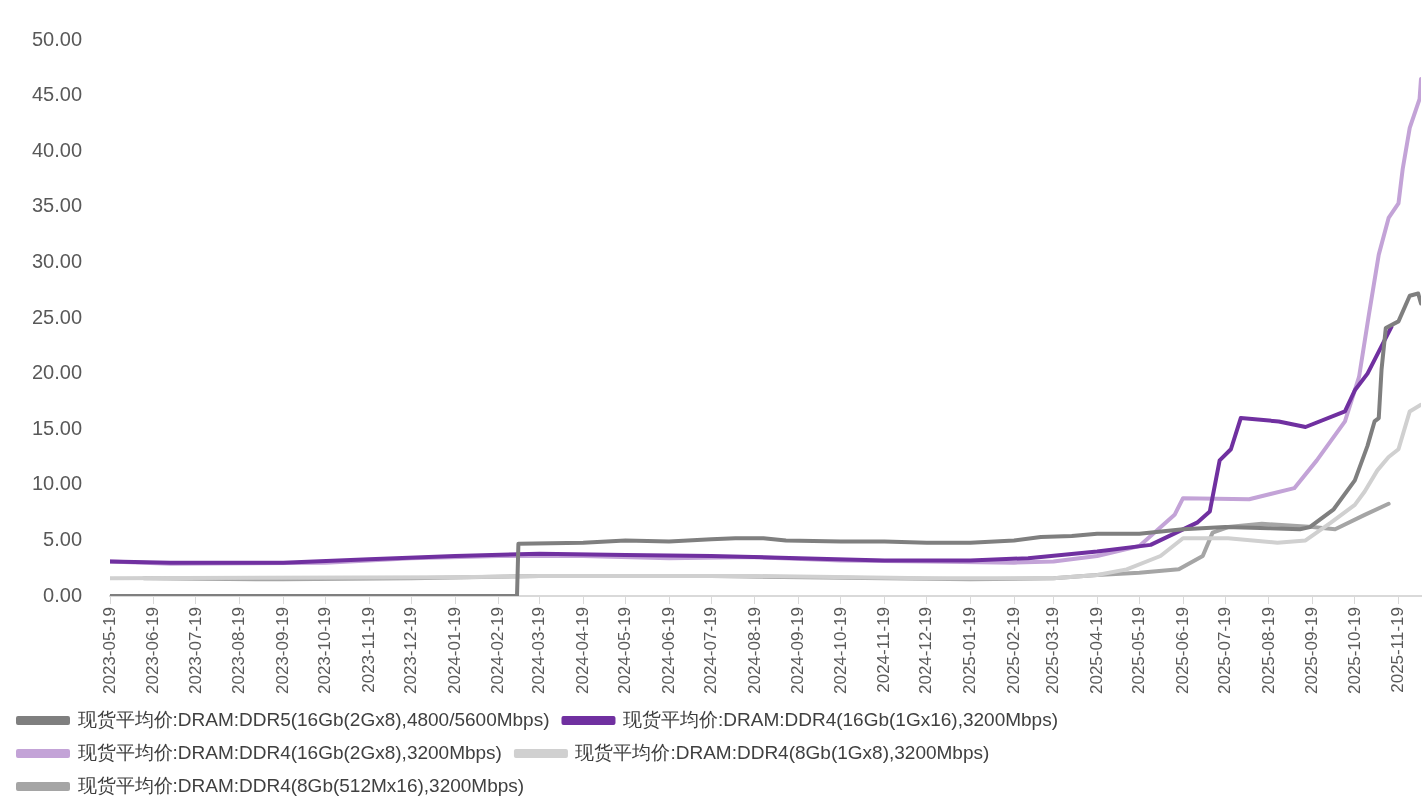 This screenshot has height=810, width=1423. Describe the element at coordinates (840, 719) in the screenshot. I see `legend-label: 现货平均价:DRAM:DDR4(16Gb(1Gx16),3200Mbps)` at that location.